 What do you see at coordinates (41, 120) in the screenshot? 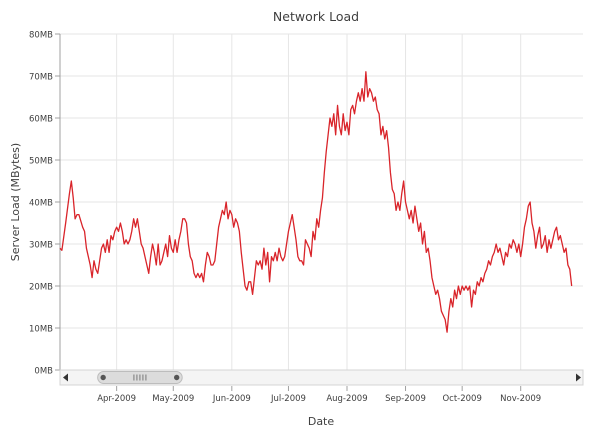
I see `y-tick-label: 60MB` at bounding box center [41, 120].